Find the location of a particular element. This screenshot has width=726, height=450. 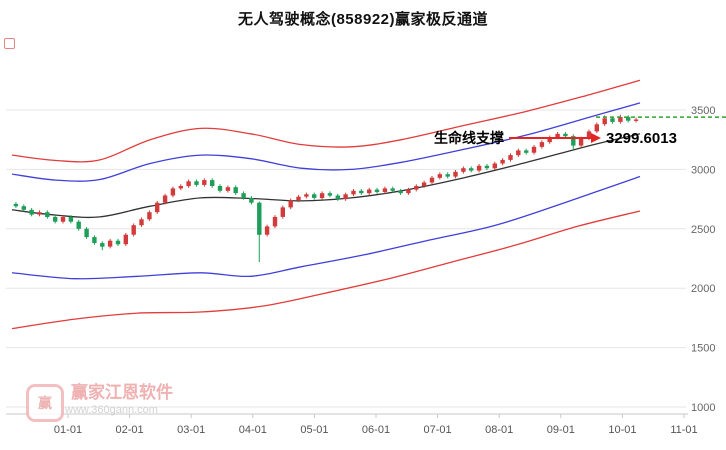

x-axis-label: 08-01 is located at coordinates (499, 430).